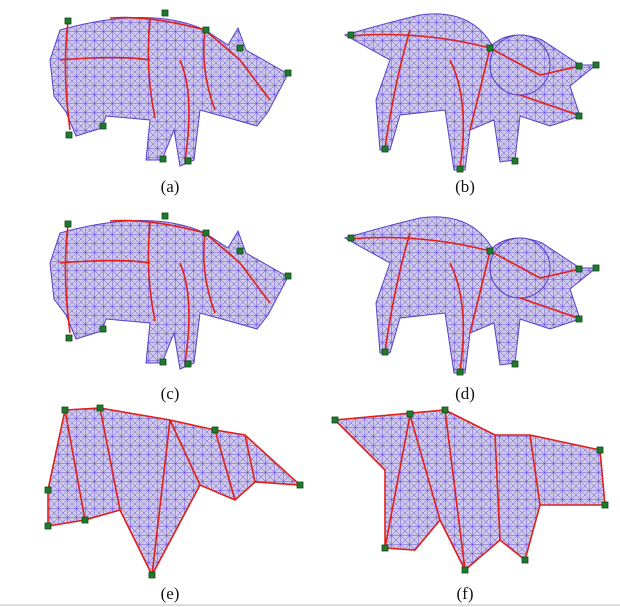  Describe the element at coordinates (465, 593) in the screenshot. I see `caption: (f)` at that location.